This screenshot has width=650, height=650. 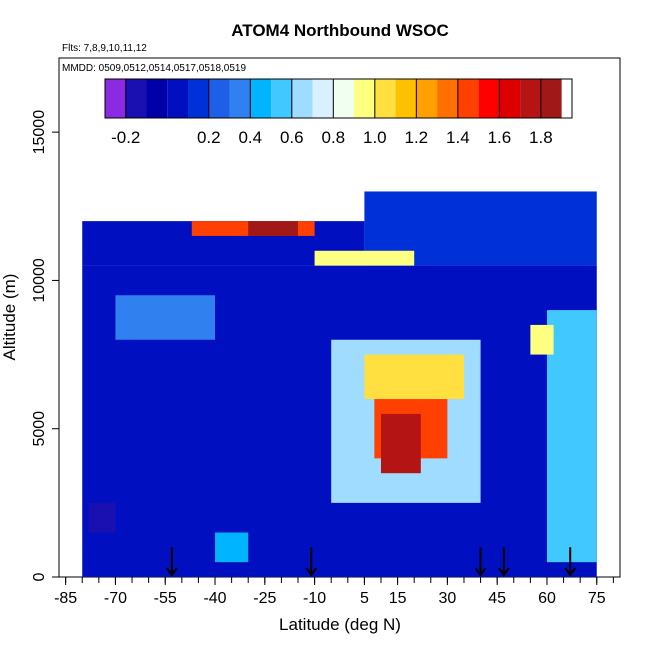 I want to click on colorbar-tick-label: 0.8, so click(x=333, y=137).